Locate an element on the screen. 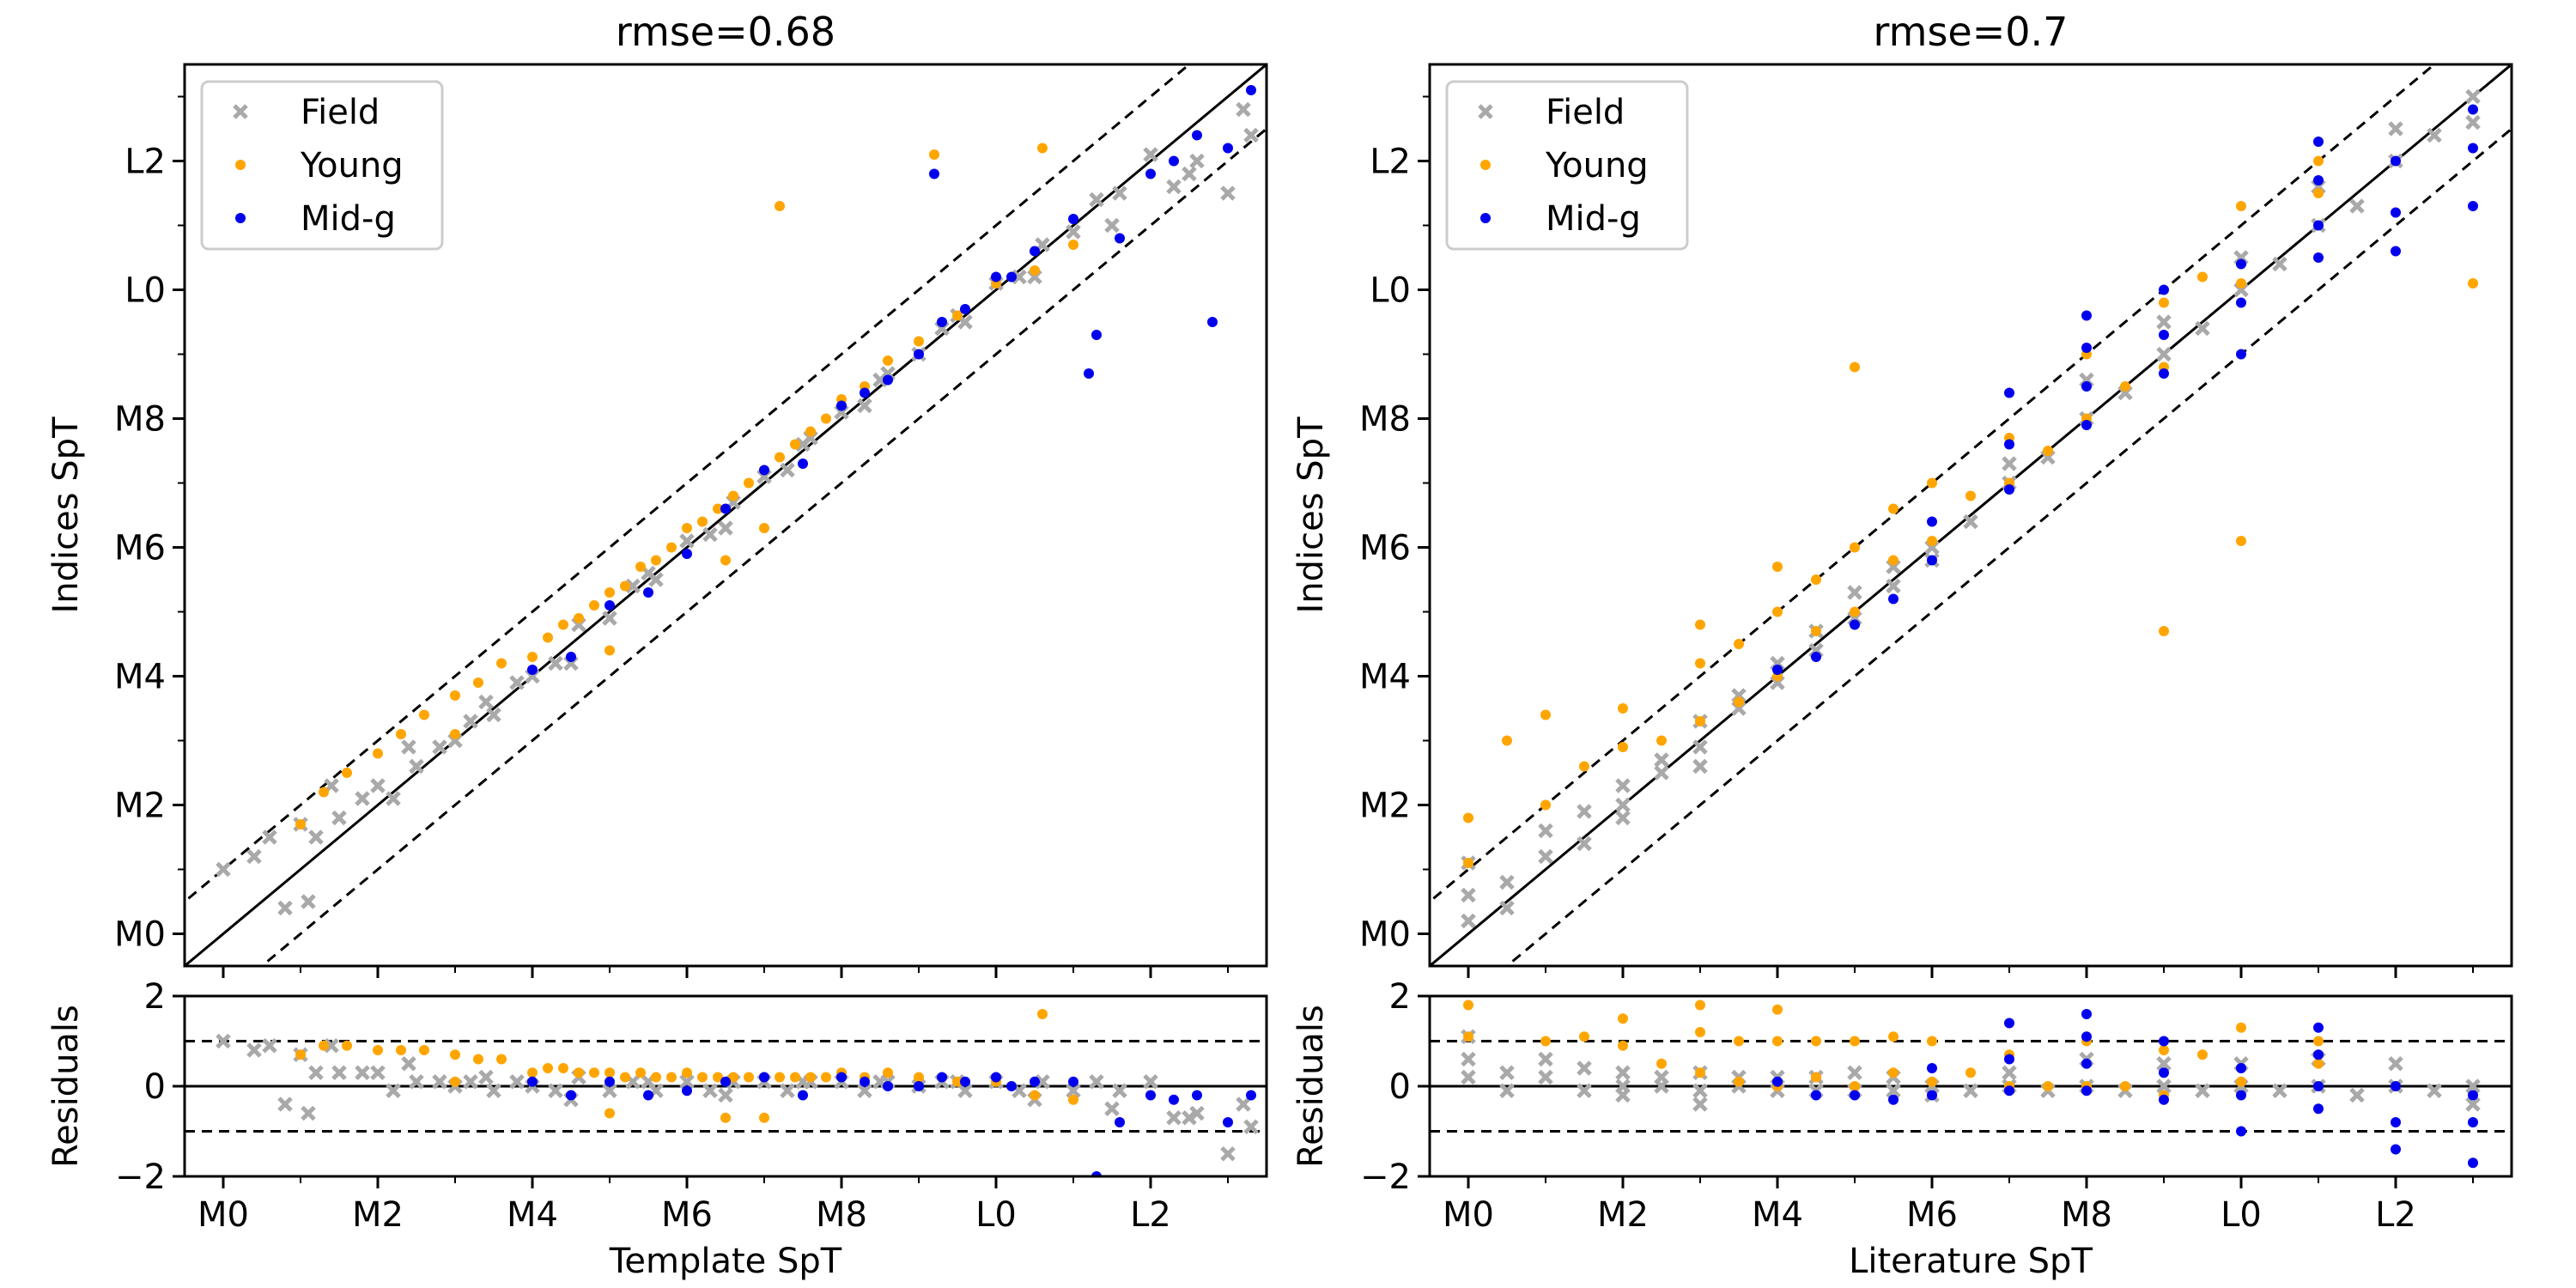  y-tick-label: L2 is located at coordinates (145, 162).